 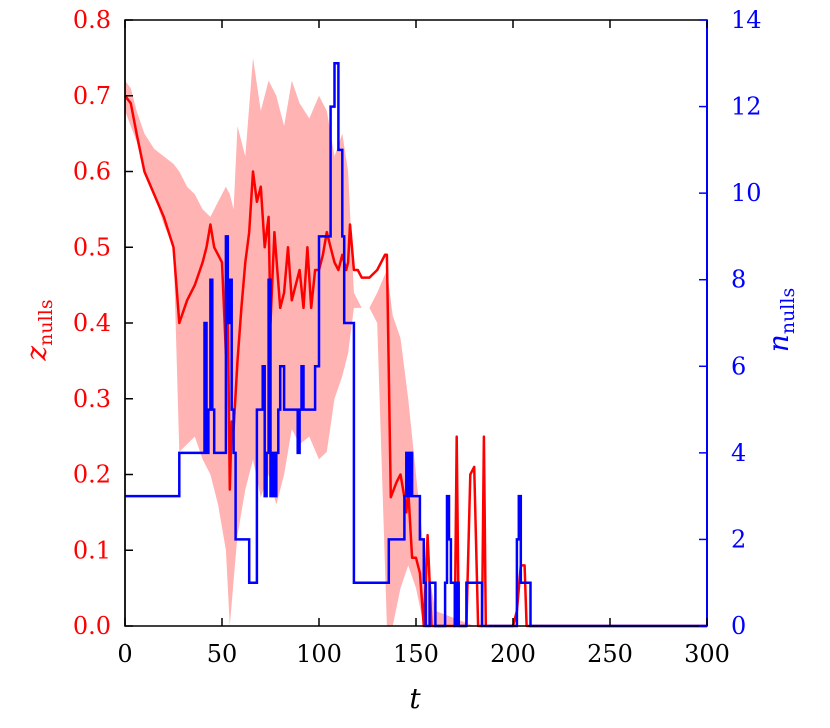 I want to click on left-y-tick-label: 0.1, so click(x=92, y=550).